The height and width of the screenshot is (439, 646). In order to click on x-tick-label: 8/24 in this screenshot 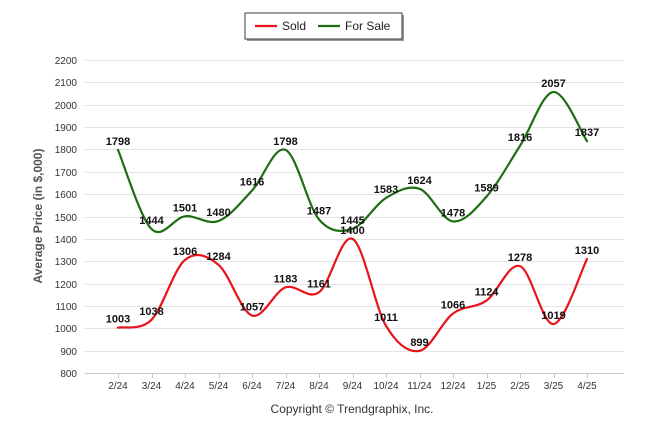, I will do `click(319, 386)`.